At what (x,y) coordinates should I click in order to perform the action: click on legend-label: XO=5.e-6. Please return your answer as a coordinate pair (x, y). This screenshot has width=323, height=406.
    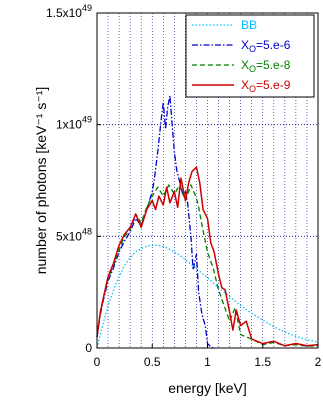
    Looking at the image, I should click on (266, 46).